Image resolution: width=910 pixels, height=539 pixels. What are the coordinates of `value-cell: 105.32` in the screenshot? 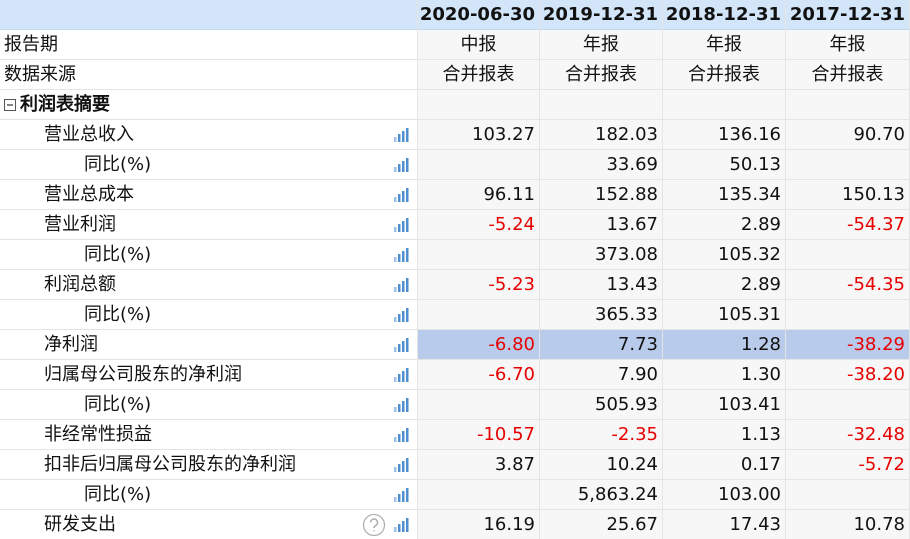 It's located at (724, 255).